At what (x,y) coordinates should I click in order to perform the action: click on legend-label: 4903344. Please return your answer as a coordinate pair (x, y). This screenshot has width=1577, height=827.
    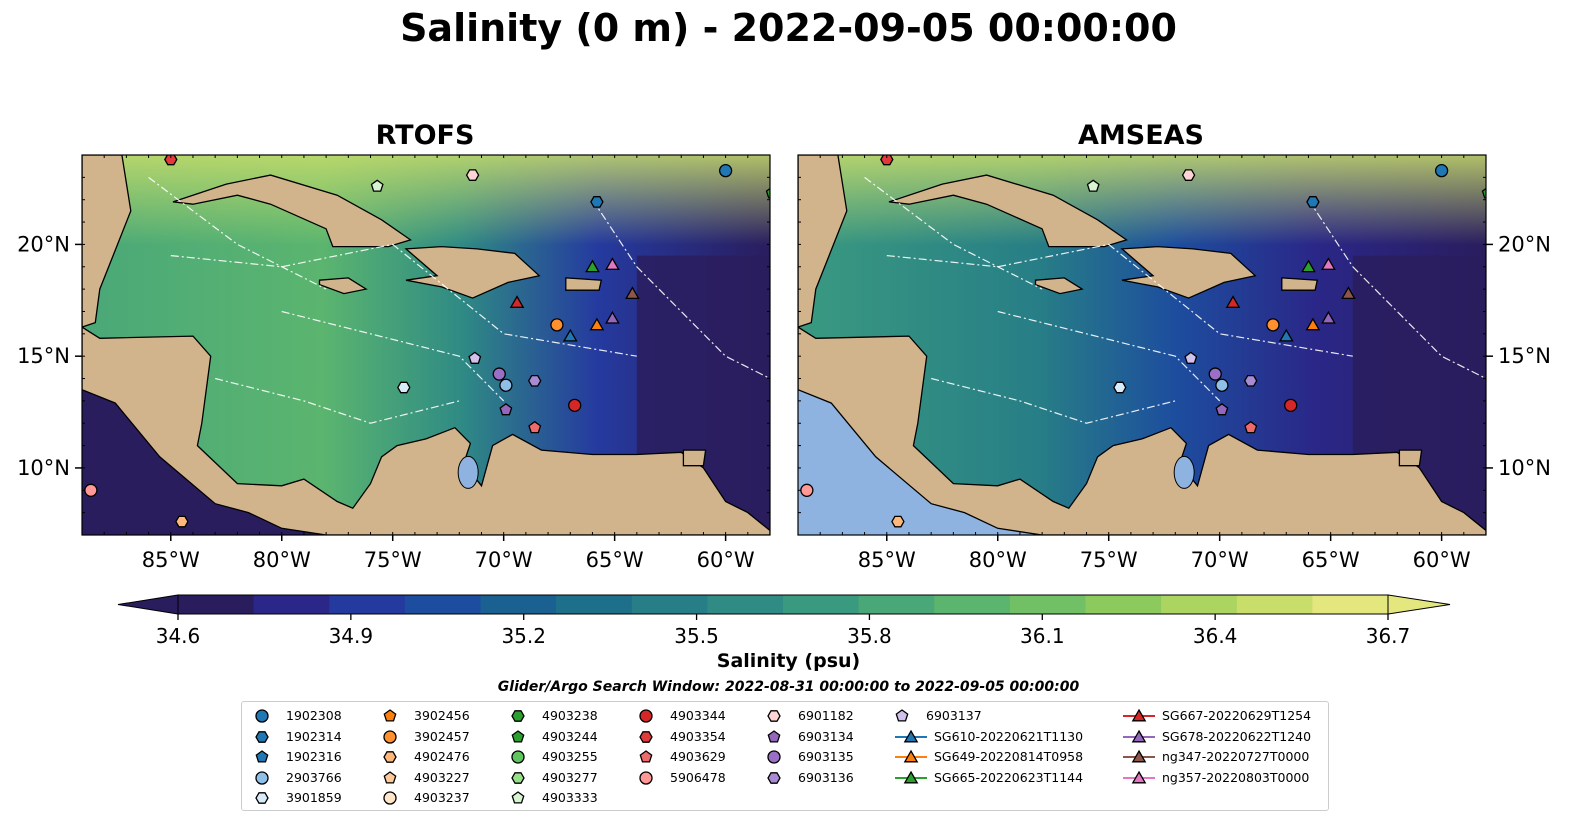
    Looking at the image, I should click on (698, 715).